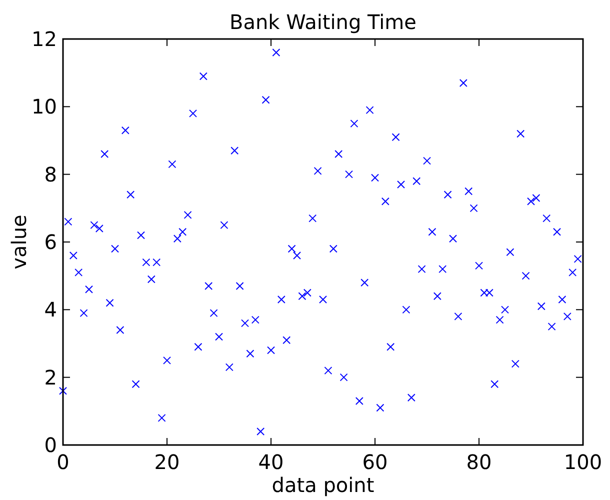 Image resolution: width=610 pixels, height=500 pixels. What do you see at coordinates (323, 22) in the screenshot?
I see `chart-title: Bank Waiting Time` at bounding box center [323, 22].